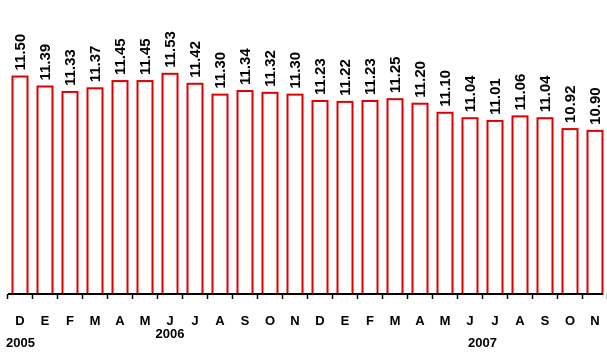  What do you see at coordinates (95, 64) in the screenshot?
I see `value-label: 11.37` at bounding box center [95, 64].